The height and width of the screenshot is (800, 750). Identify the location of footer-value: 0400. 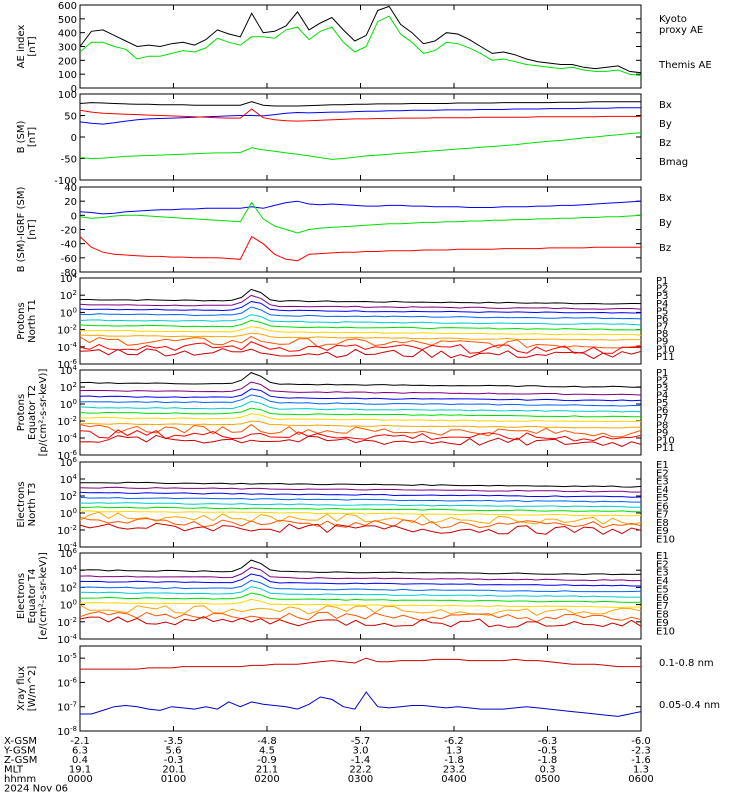
(453, 779).